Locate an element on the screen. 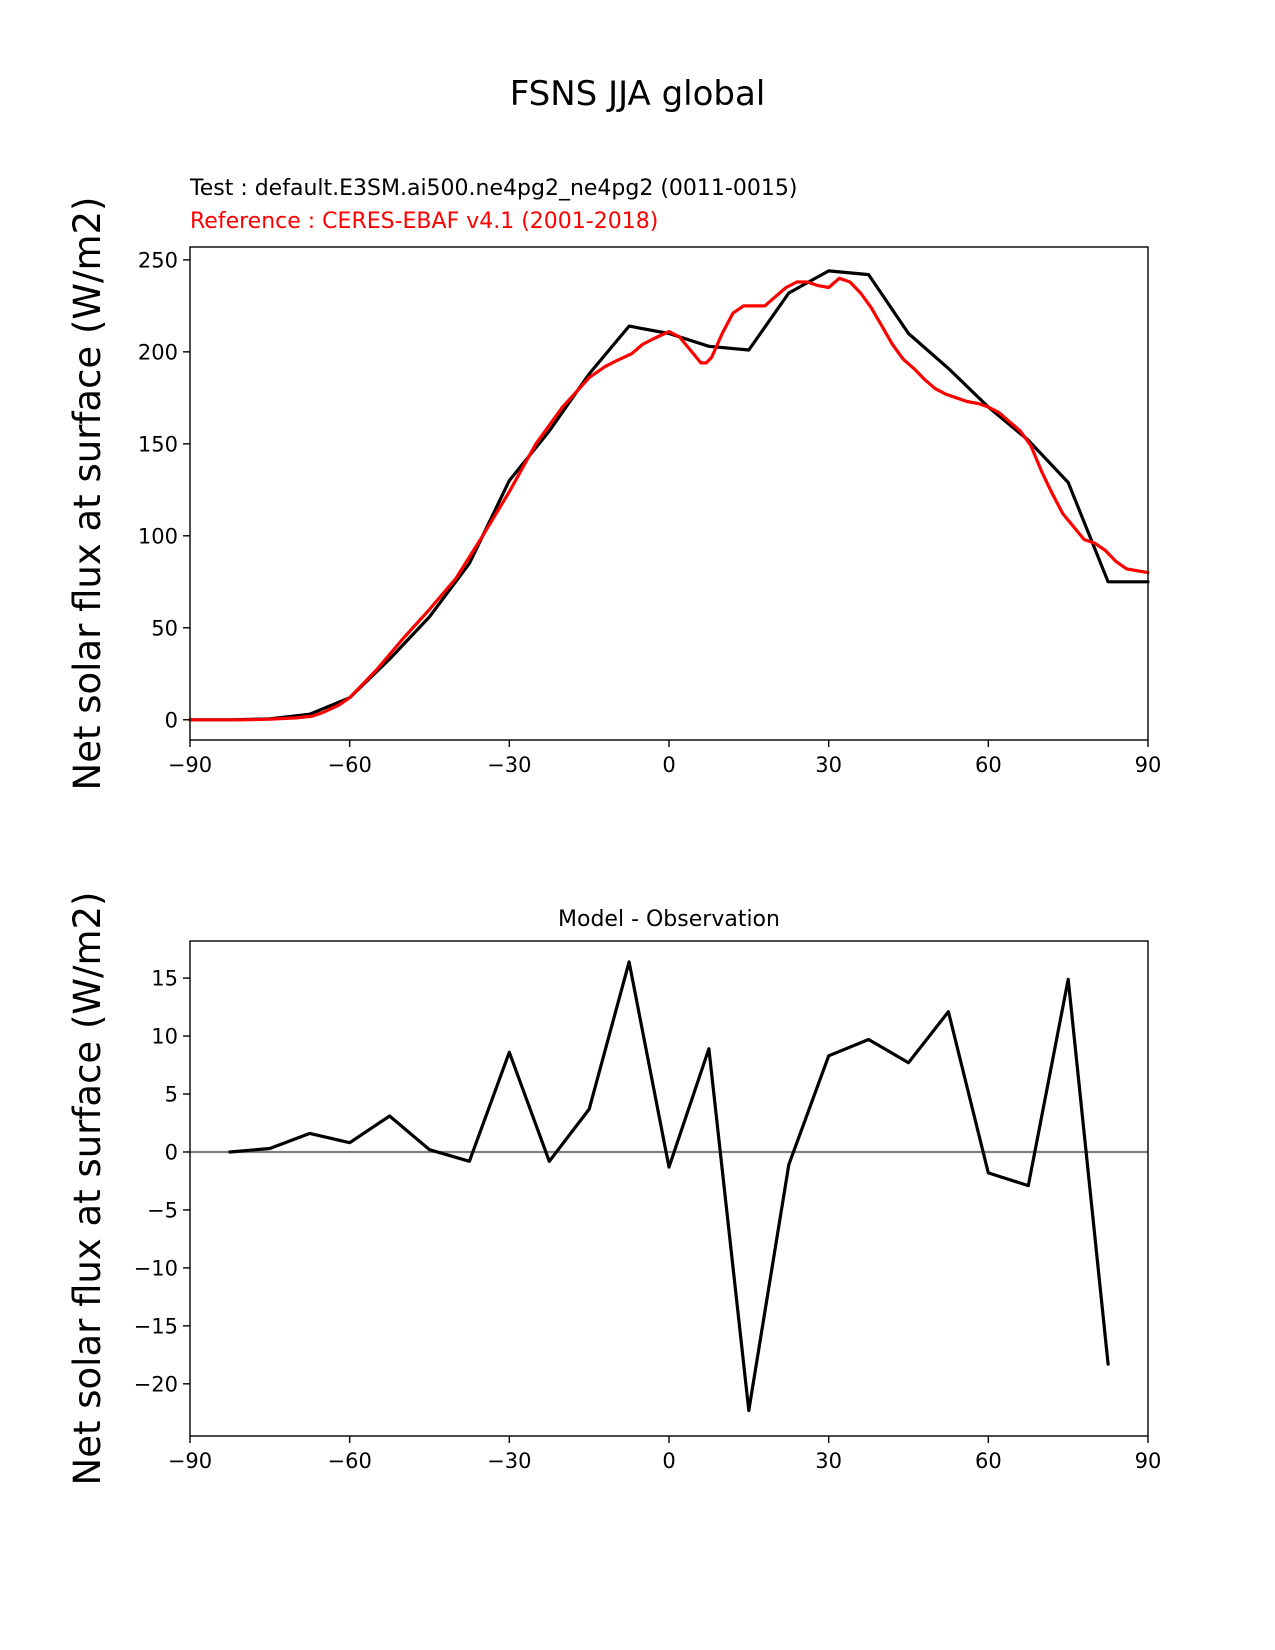 This screenshot has height=1650, width=1275. y-tick-label: 250 is located at coordinates (158, 260).